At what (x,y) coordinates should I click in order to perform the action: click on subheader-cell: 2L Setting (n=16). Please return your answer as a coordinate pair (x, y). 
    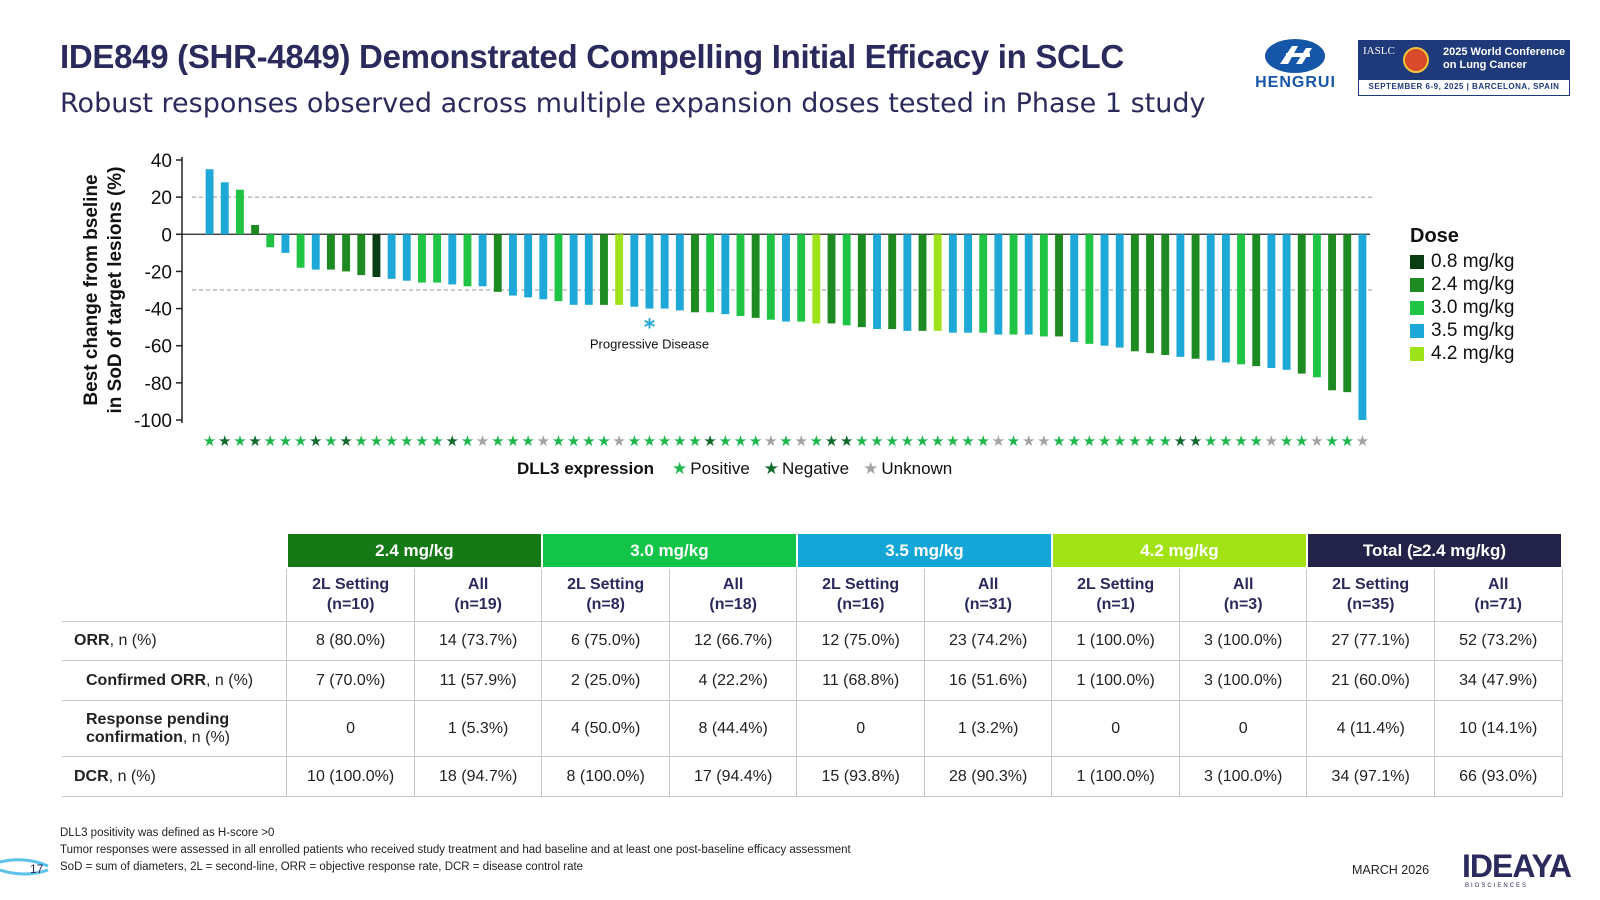
    Looking at the image, I should click on (860, 594).